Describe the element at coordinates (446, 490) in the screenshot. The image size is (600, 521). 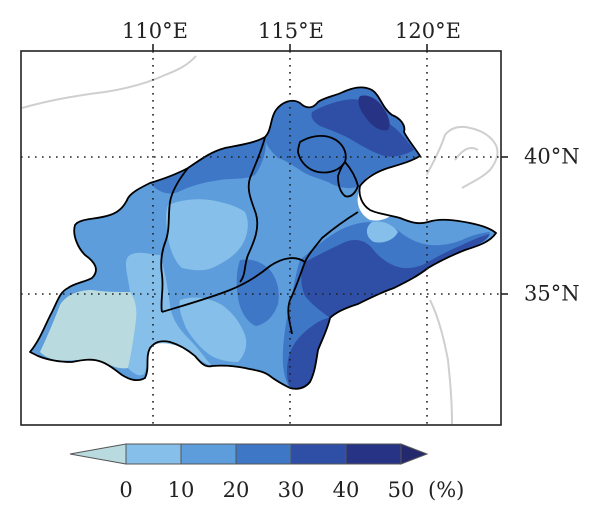
I see `colorbar-unit: (%)` at that location.